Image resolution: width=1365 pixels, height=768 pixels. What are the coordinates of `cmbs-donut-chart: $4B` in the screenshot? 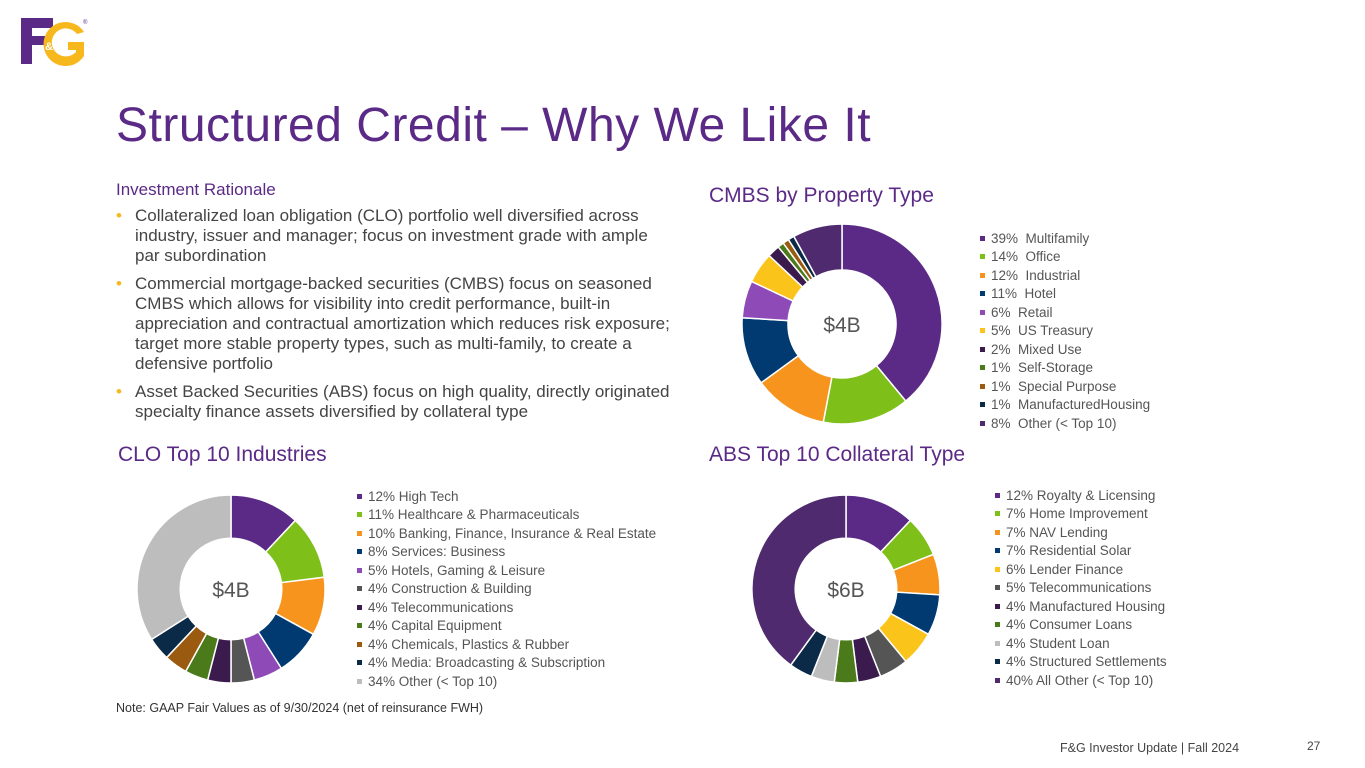 It's located at (842, 324).